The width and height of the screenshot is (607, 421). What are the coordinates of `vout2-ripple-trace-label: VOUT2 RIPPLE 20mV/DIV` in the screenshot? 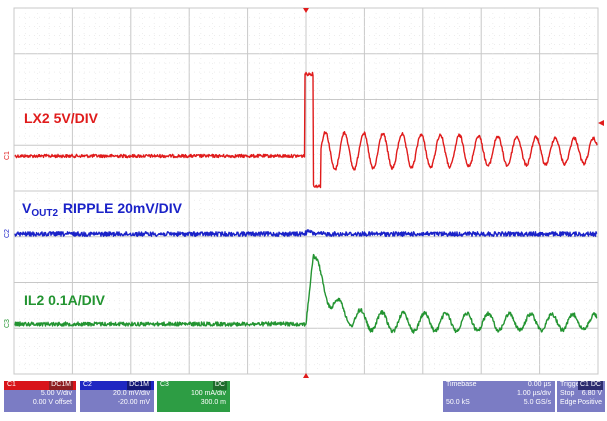 It's located at (102, 209).